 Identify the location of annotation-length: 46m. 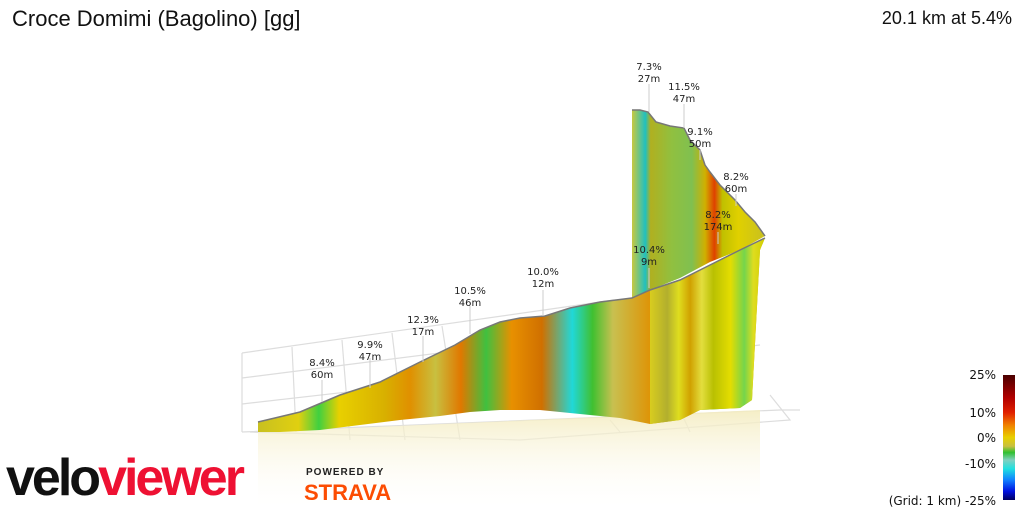
(470, 303).